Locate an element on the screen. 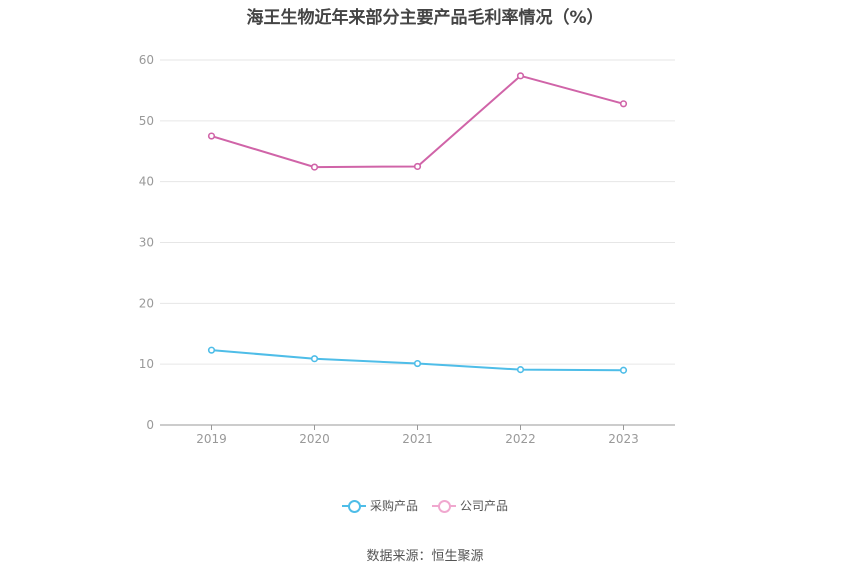 This screenshot has width=850, height=575. x-tick-label: 2019 is located at coordinates (211, 439).